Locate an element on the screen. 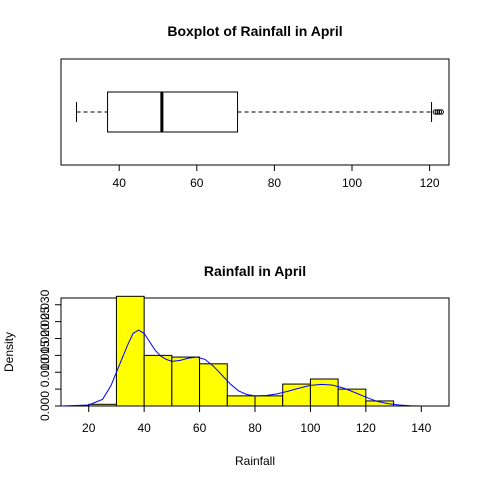  histogram-y-tick-label: 0.015 is located at coordinates (45, 355).